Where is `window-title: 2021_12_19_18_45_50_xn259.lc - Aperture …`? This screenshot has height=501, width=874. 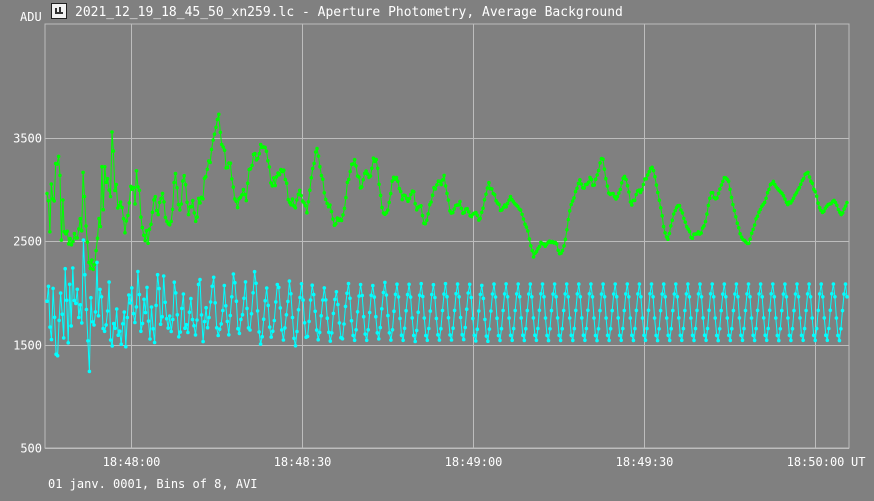 window-title: 2021_12_19_18_45_50_xn259.lc - Aperture … is located at coordinates (349, 12).